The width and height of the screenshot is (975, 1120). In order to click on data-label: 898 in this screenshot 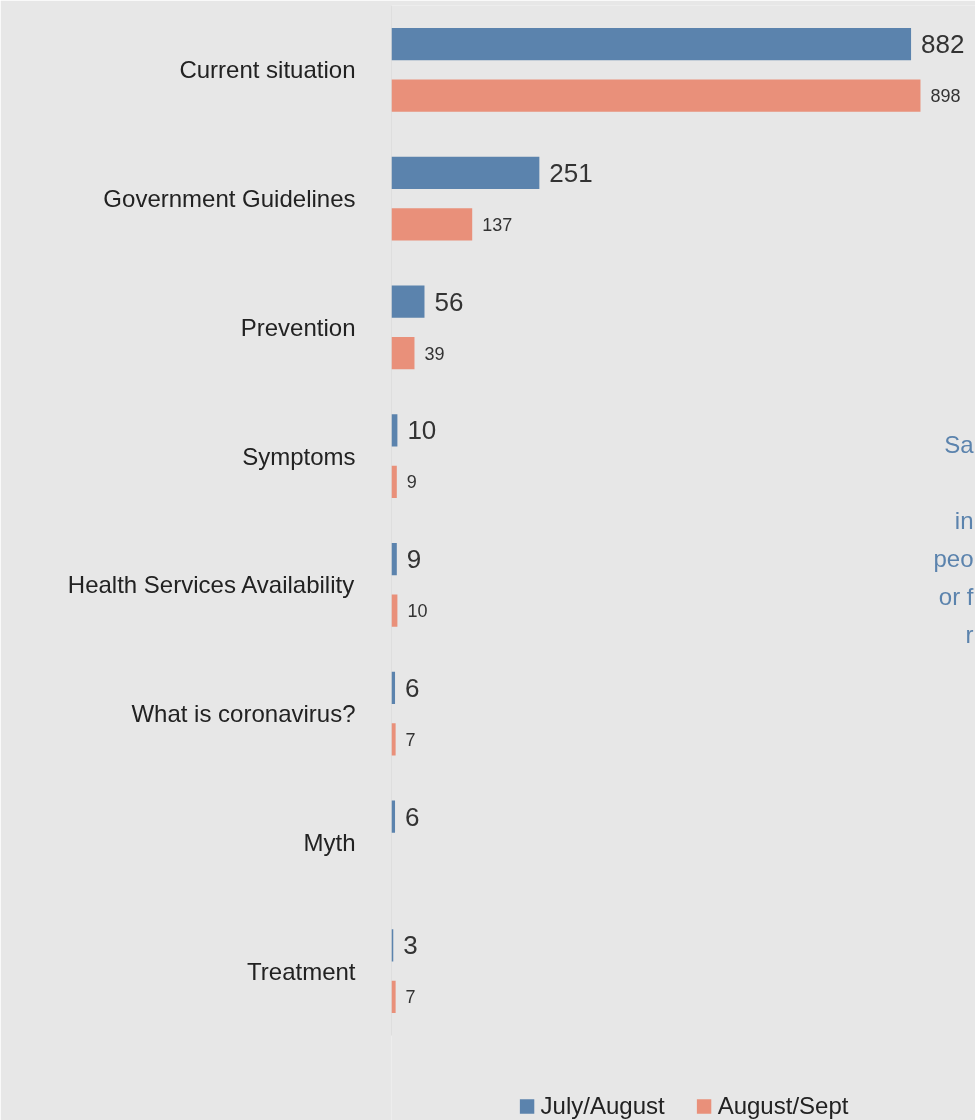, I will do `click(945, 96)`.